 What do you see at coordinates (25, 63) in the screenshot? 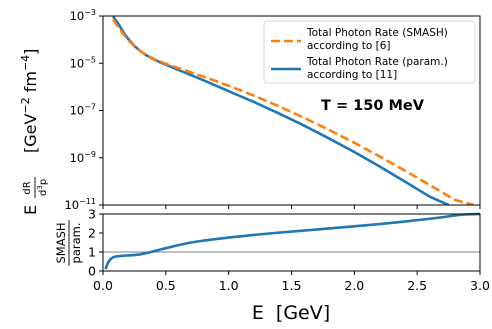
I see `y-label-units-exp2: −4` at bounding box center [25, 63].